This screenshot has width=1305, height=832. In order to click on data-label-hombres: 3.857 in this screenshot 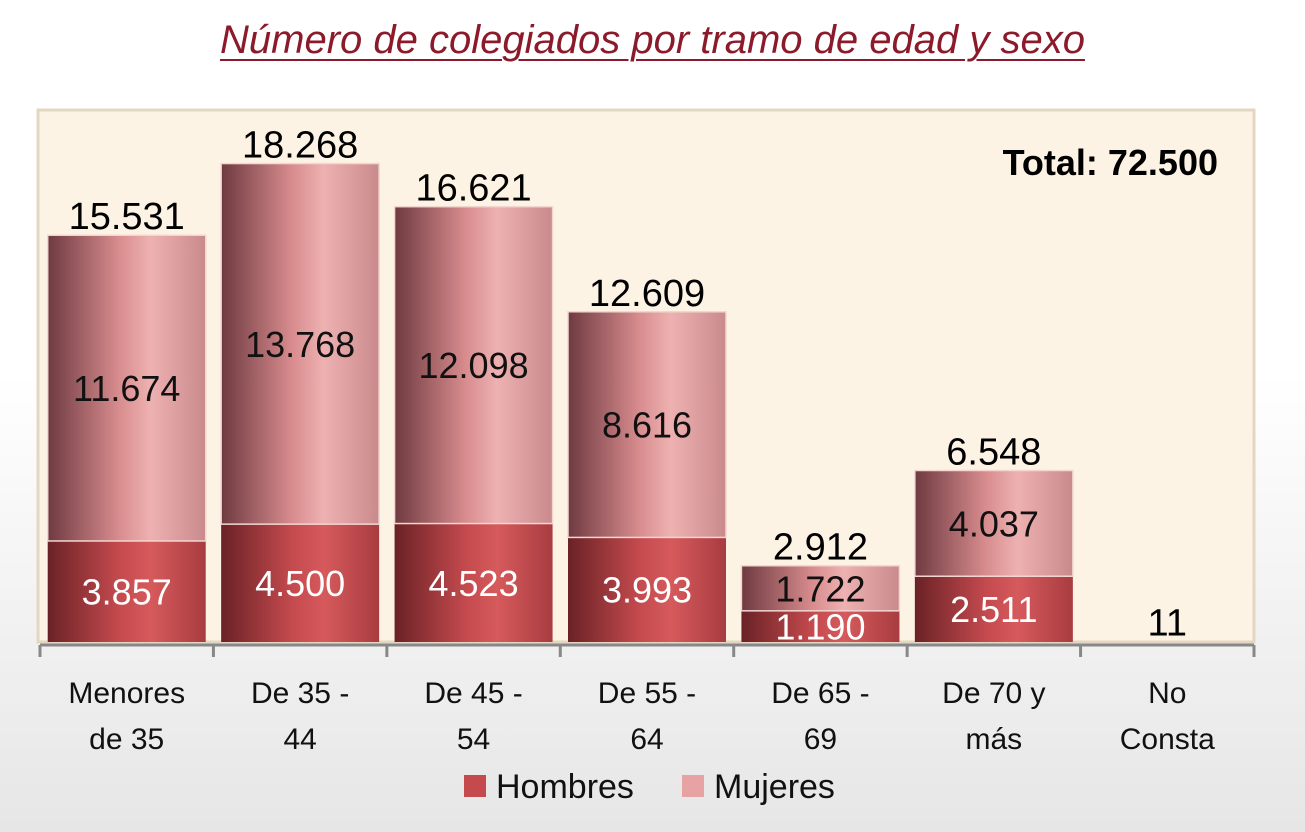, I will do `click(127, 591)`.